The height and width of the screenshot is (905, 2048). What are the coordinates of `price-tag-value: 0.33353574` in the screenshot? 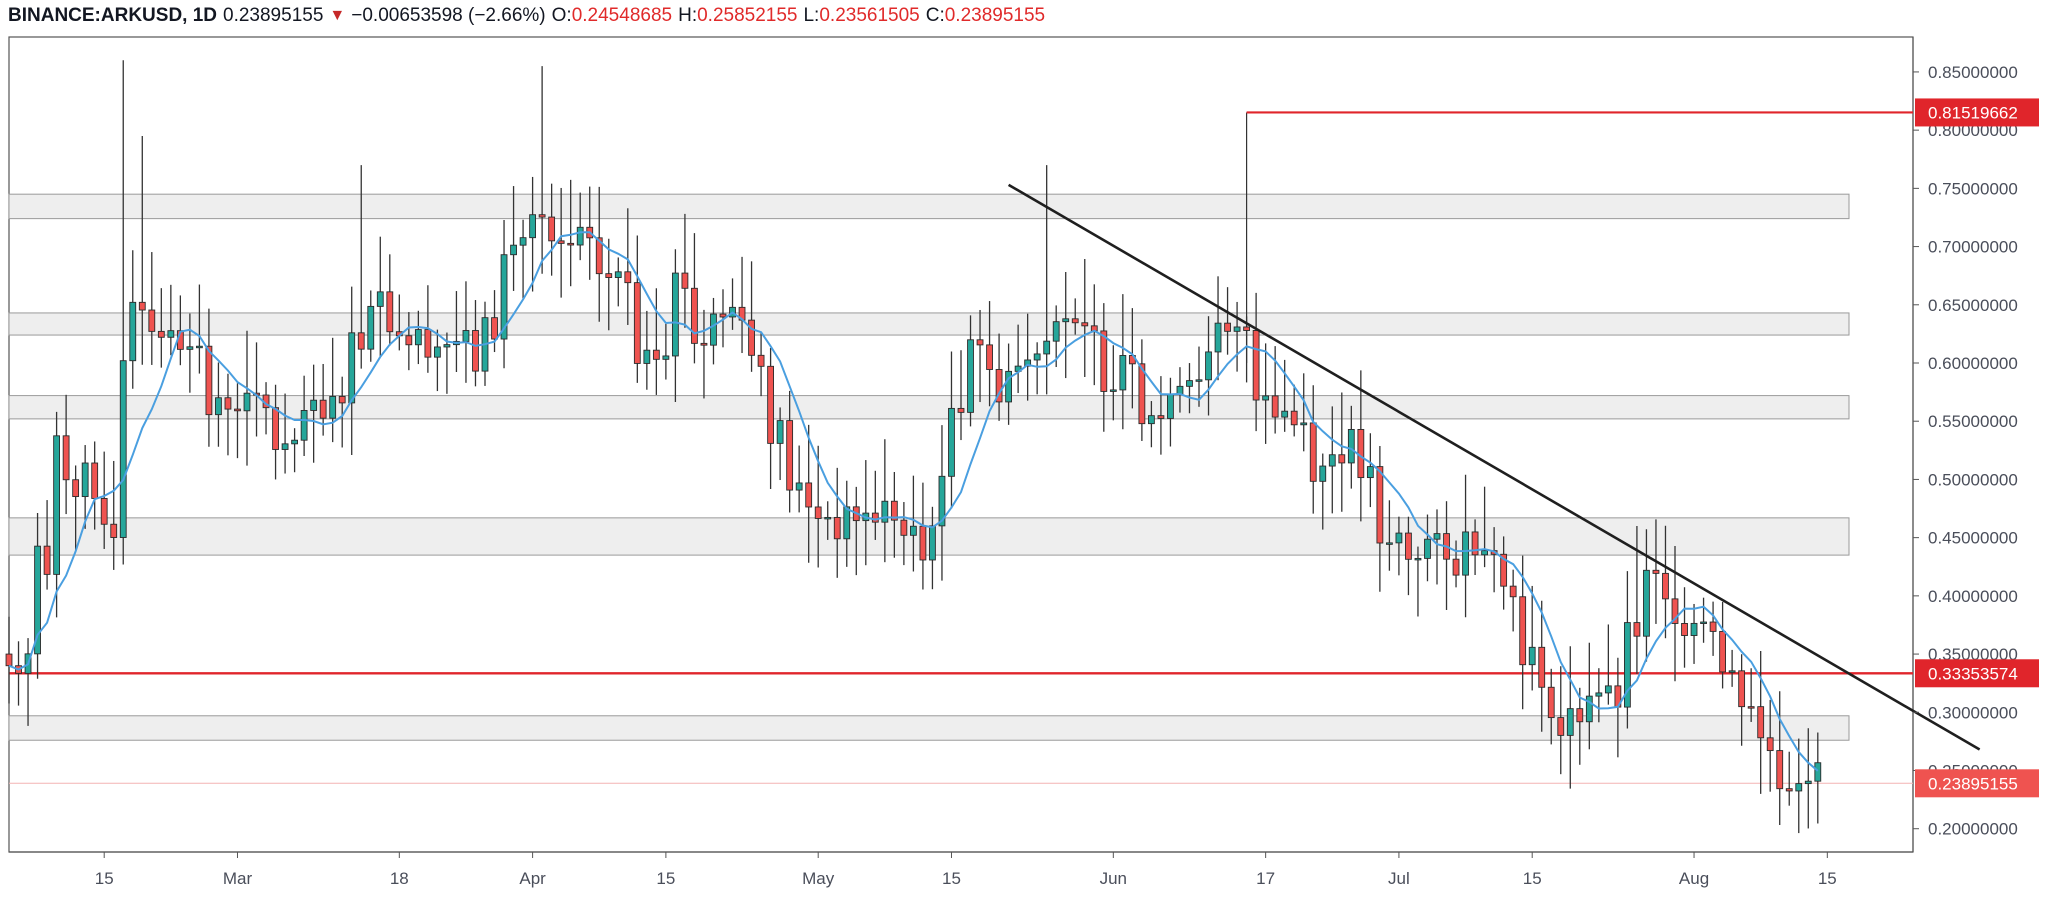 It's located at (1973, 673).